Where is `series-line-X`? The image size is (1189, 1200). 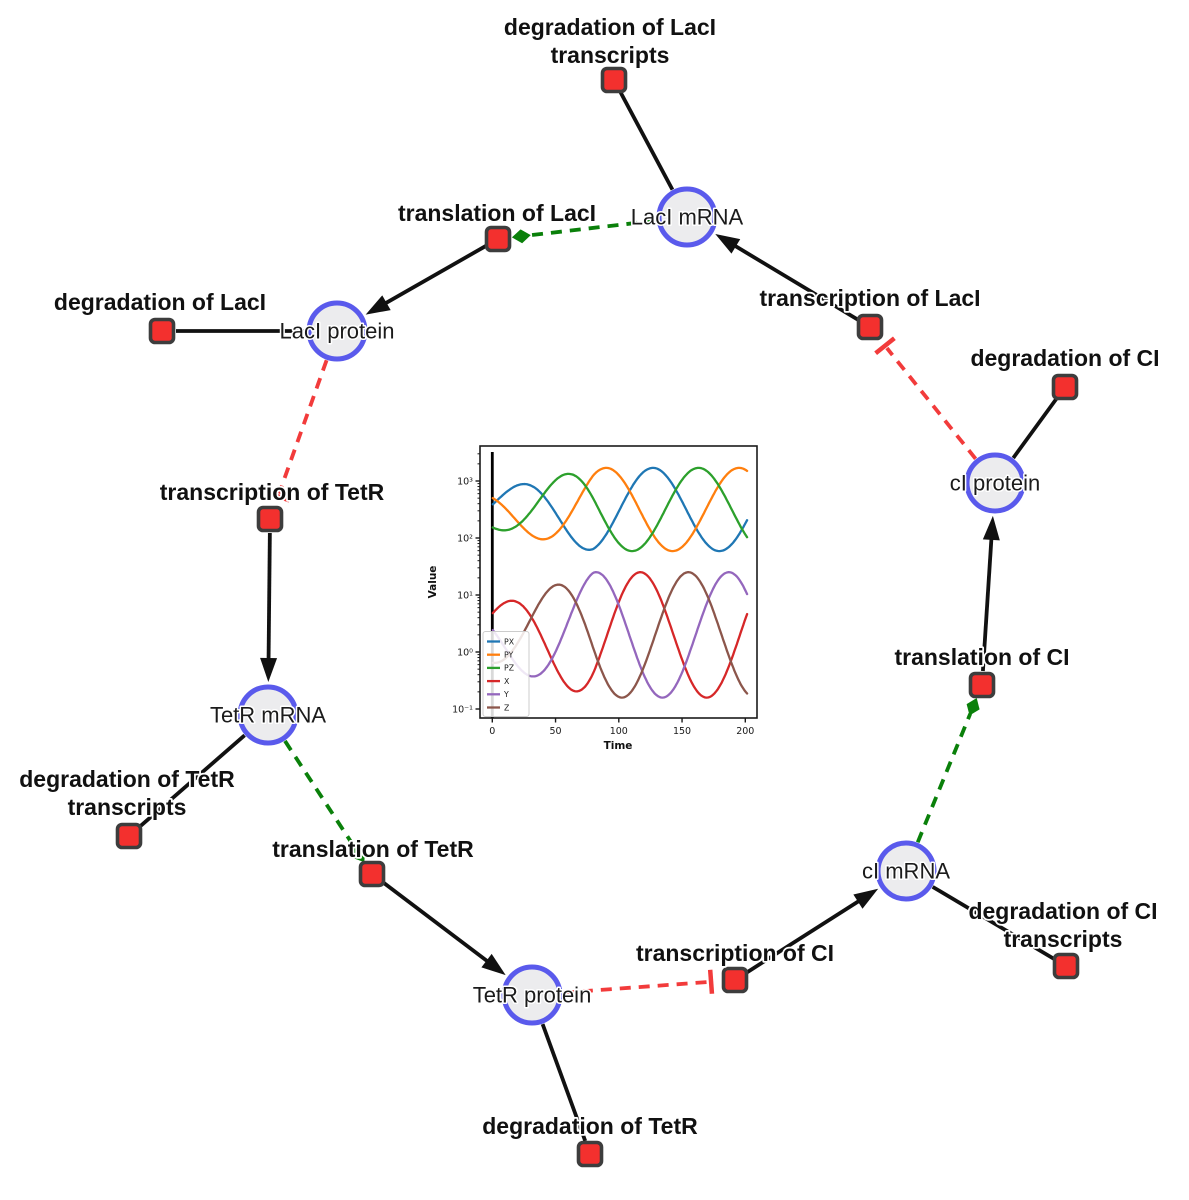 series-line-X is located at coordinates (620, 635).